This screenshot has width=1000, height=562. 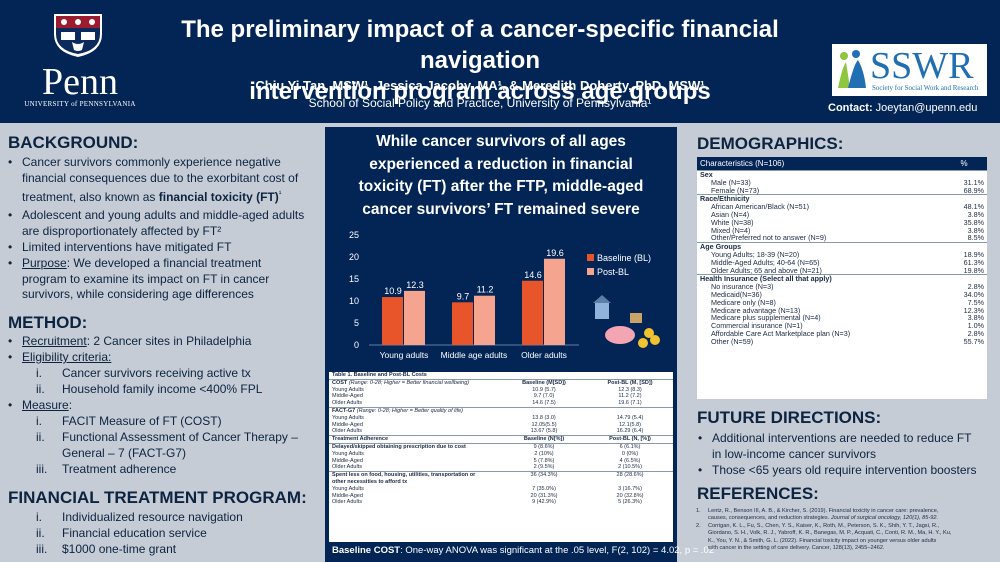 What do you see at coordinates (925, 88) in the screenshot?
I see `sswr-subtitle: Society for Social Work and Research` at bounding box center [925, 88].